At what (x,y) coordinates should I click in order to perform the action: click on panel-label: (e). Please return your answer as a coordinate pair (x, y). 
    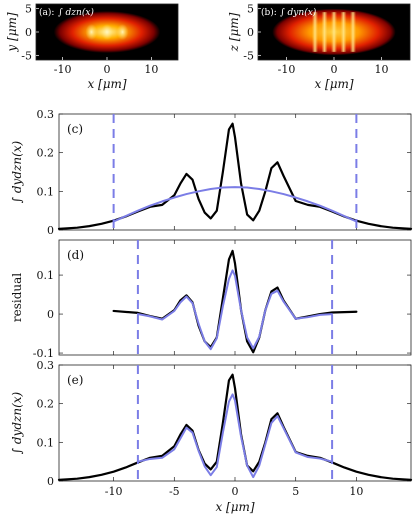
    Looking at the image, I should click on (75, 380).